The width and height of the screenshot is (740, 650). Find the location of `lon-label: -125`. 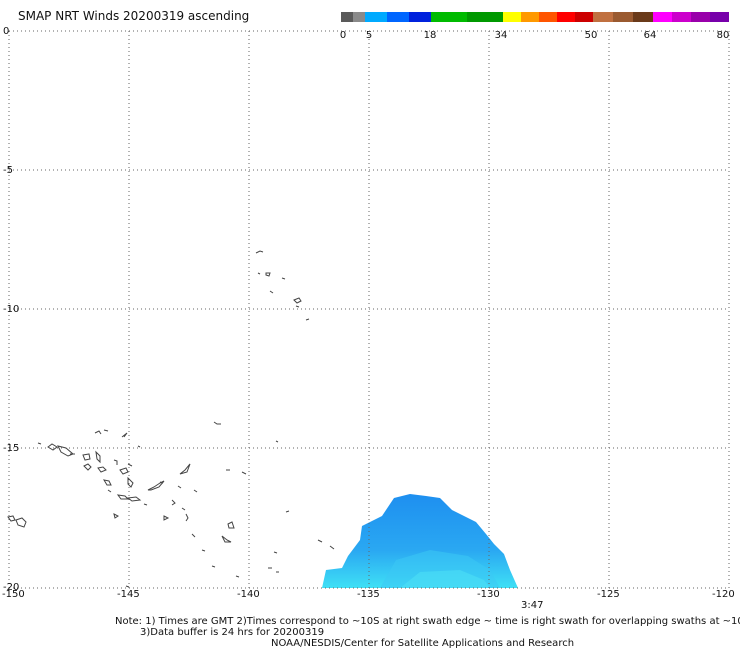

lon-label: -125 is located at coordinates (608, 594).